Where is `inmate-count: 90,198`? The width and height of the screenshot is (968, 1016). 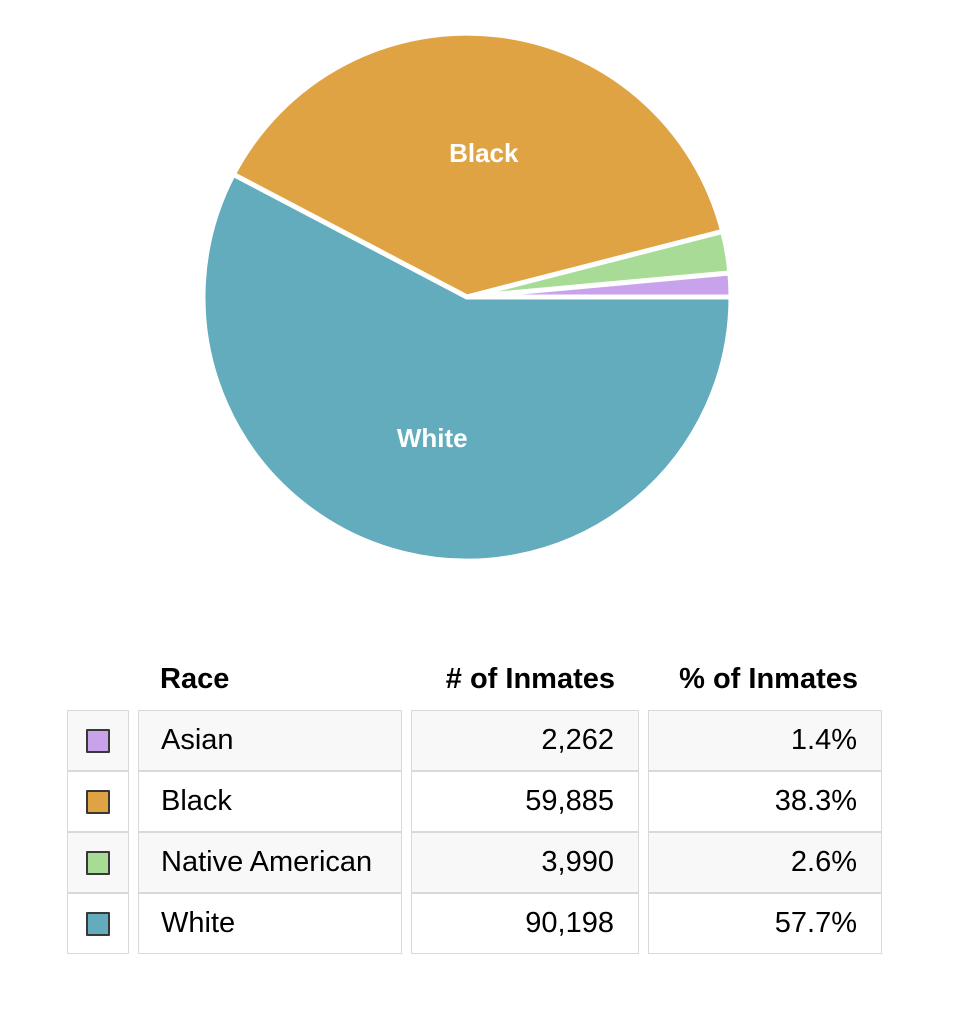
inmate-count: 90,198 is located at coordinates (525, 923).